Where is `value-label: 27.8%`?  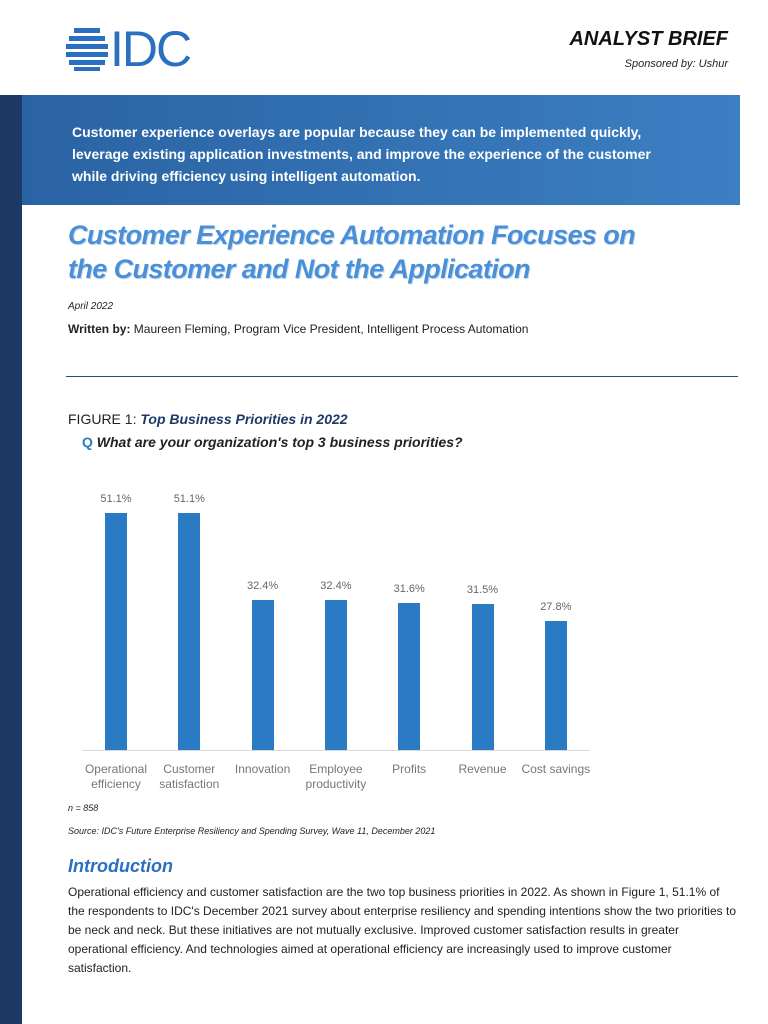
value-label: 27.8% is located at coordinates (556, 607).